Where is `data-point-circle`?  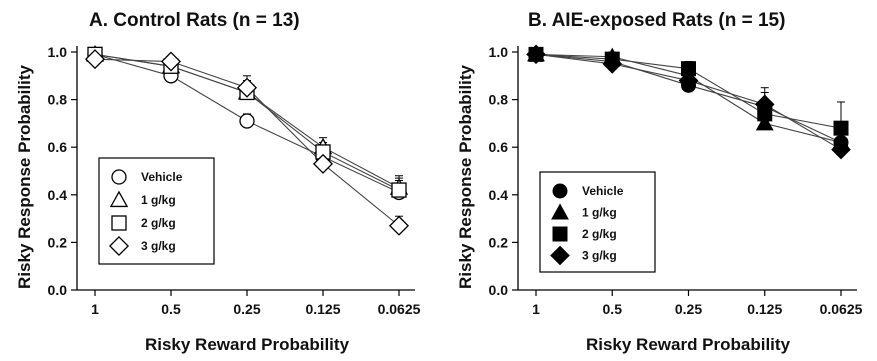
data-point-circle is located at coordinates (247, 121).